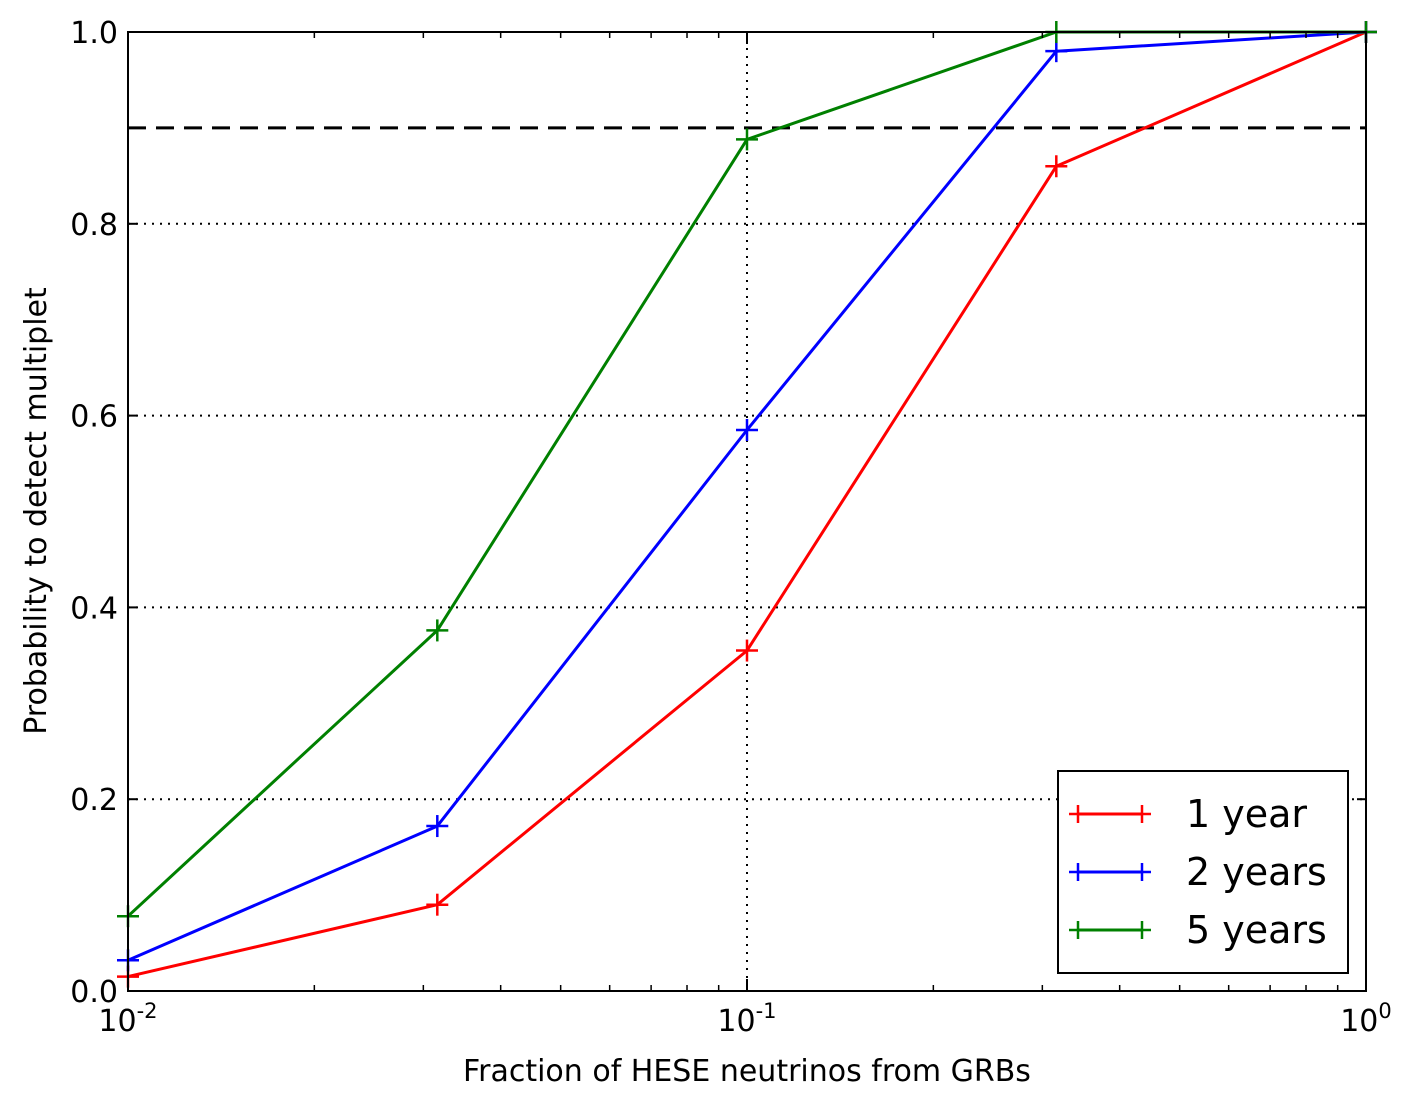 Image resolution: width=1419 pixels, height=1103 pixels. What do you see at coordinates (94, 417) in the screenshot?
I see `y-tick-label: 0.6` at bounding box center [94, 417].